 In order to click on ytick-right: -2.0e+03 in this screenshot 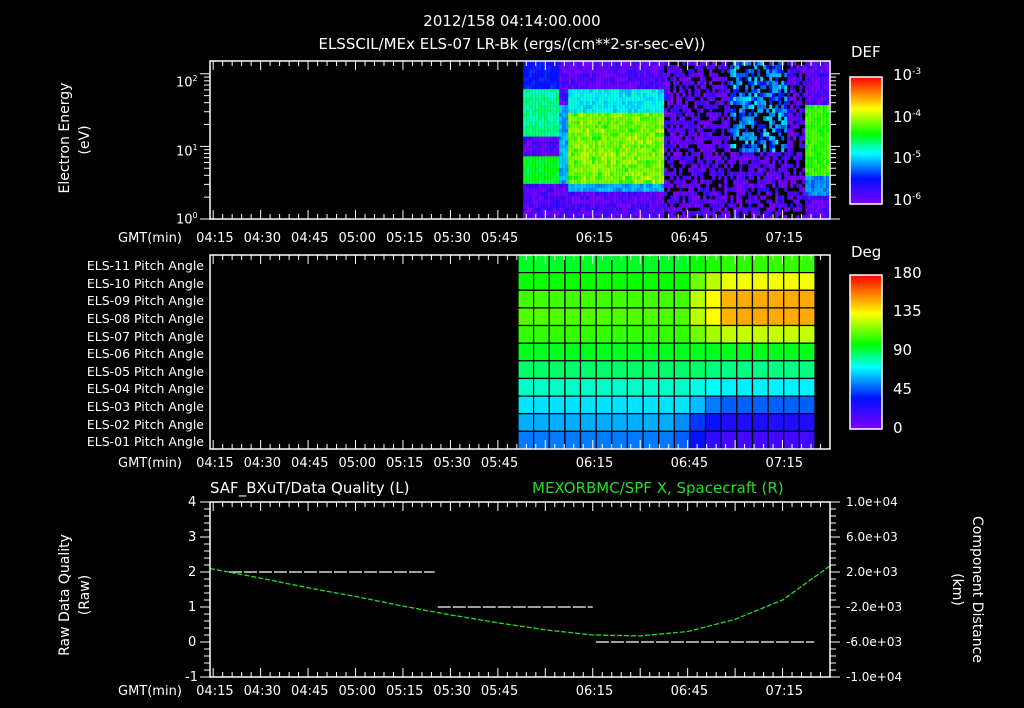, I will do `click(874, 607)`.